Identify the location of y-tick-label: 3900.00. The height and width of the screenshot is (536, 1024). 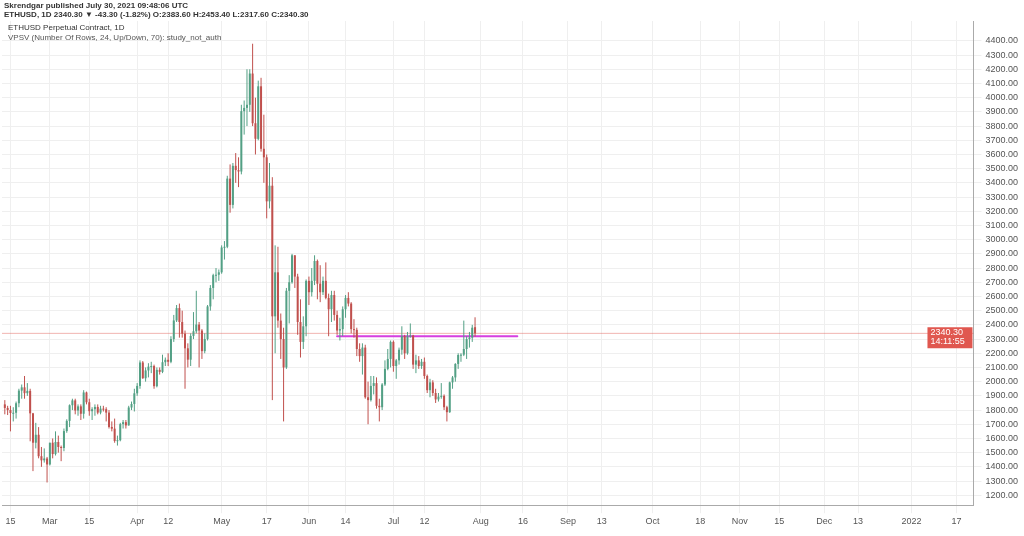
(1002, 111).